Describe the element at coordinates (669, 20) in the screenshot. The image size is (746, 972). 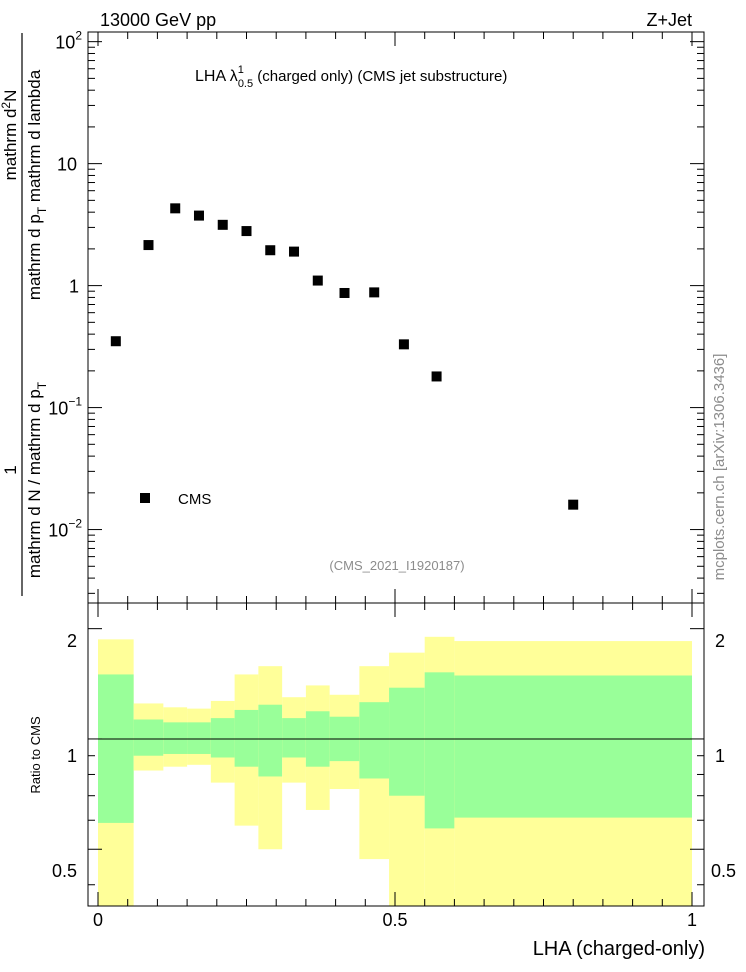
I see `process-label: Z+Jet` at that location.